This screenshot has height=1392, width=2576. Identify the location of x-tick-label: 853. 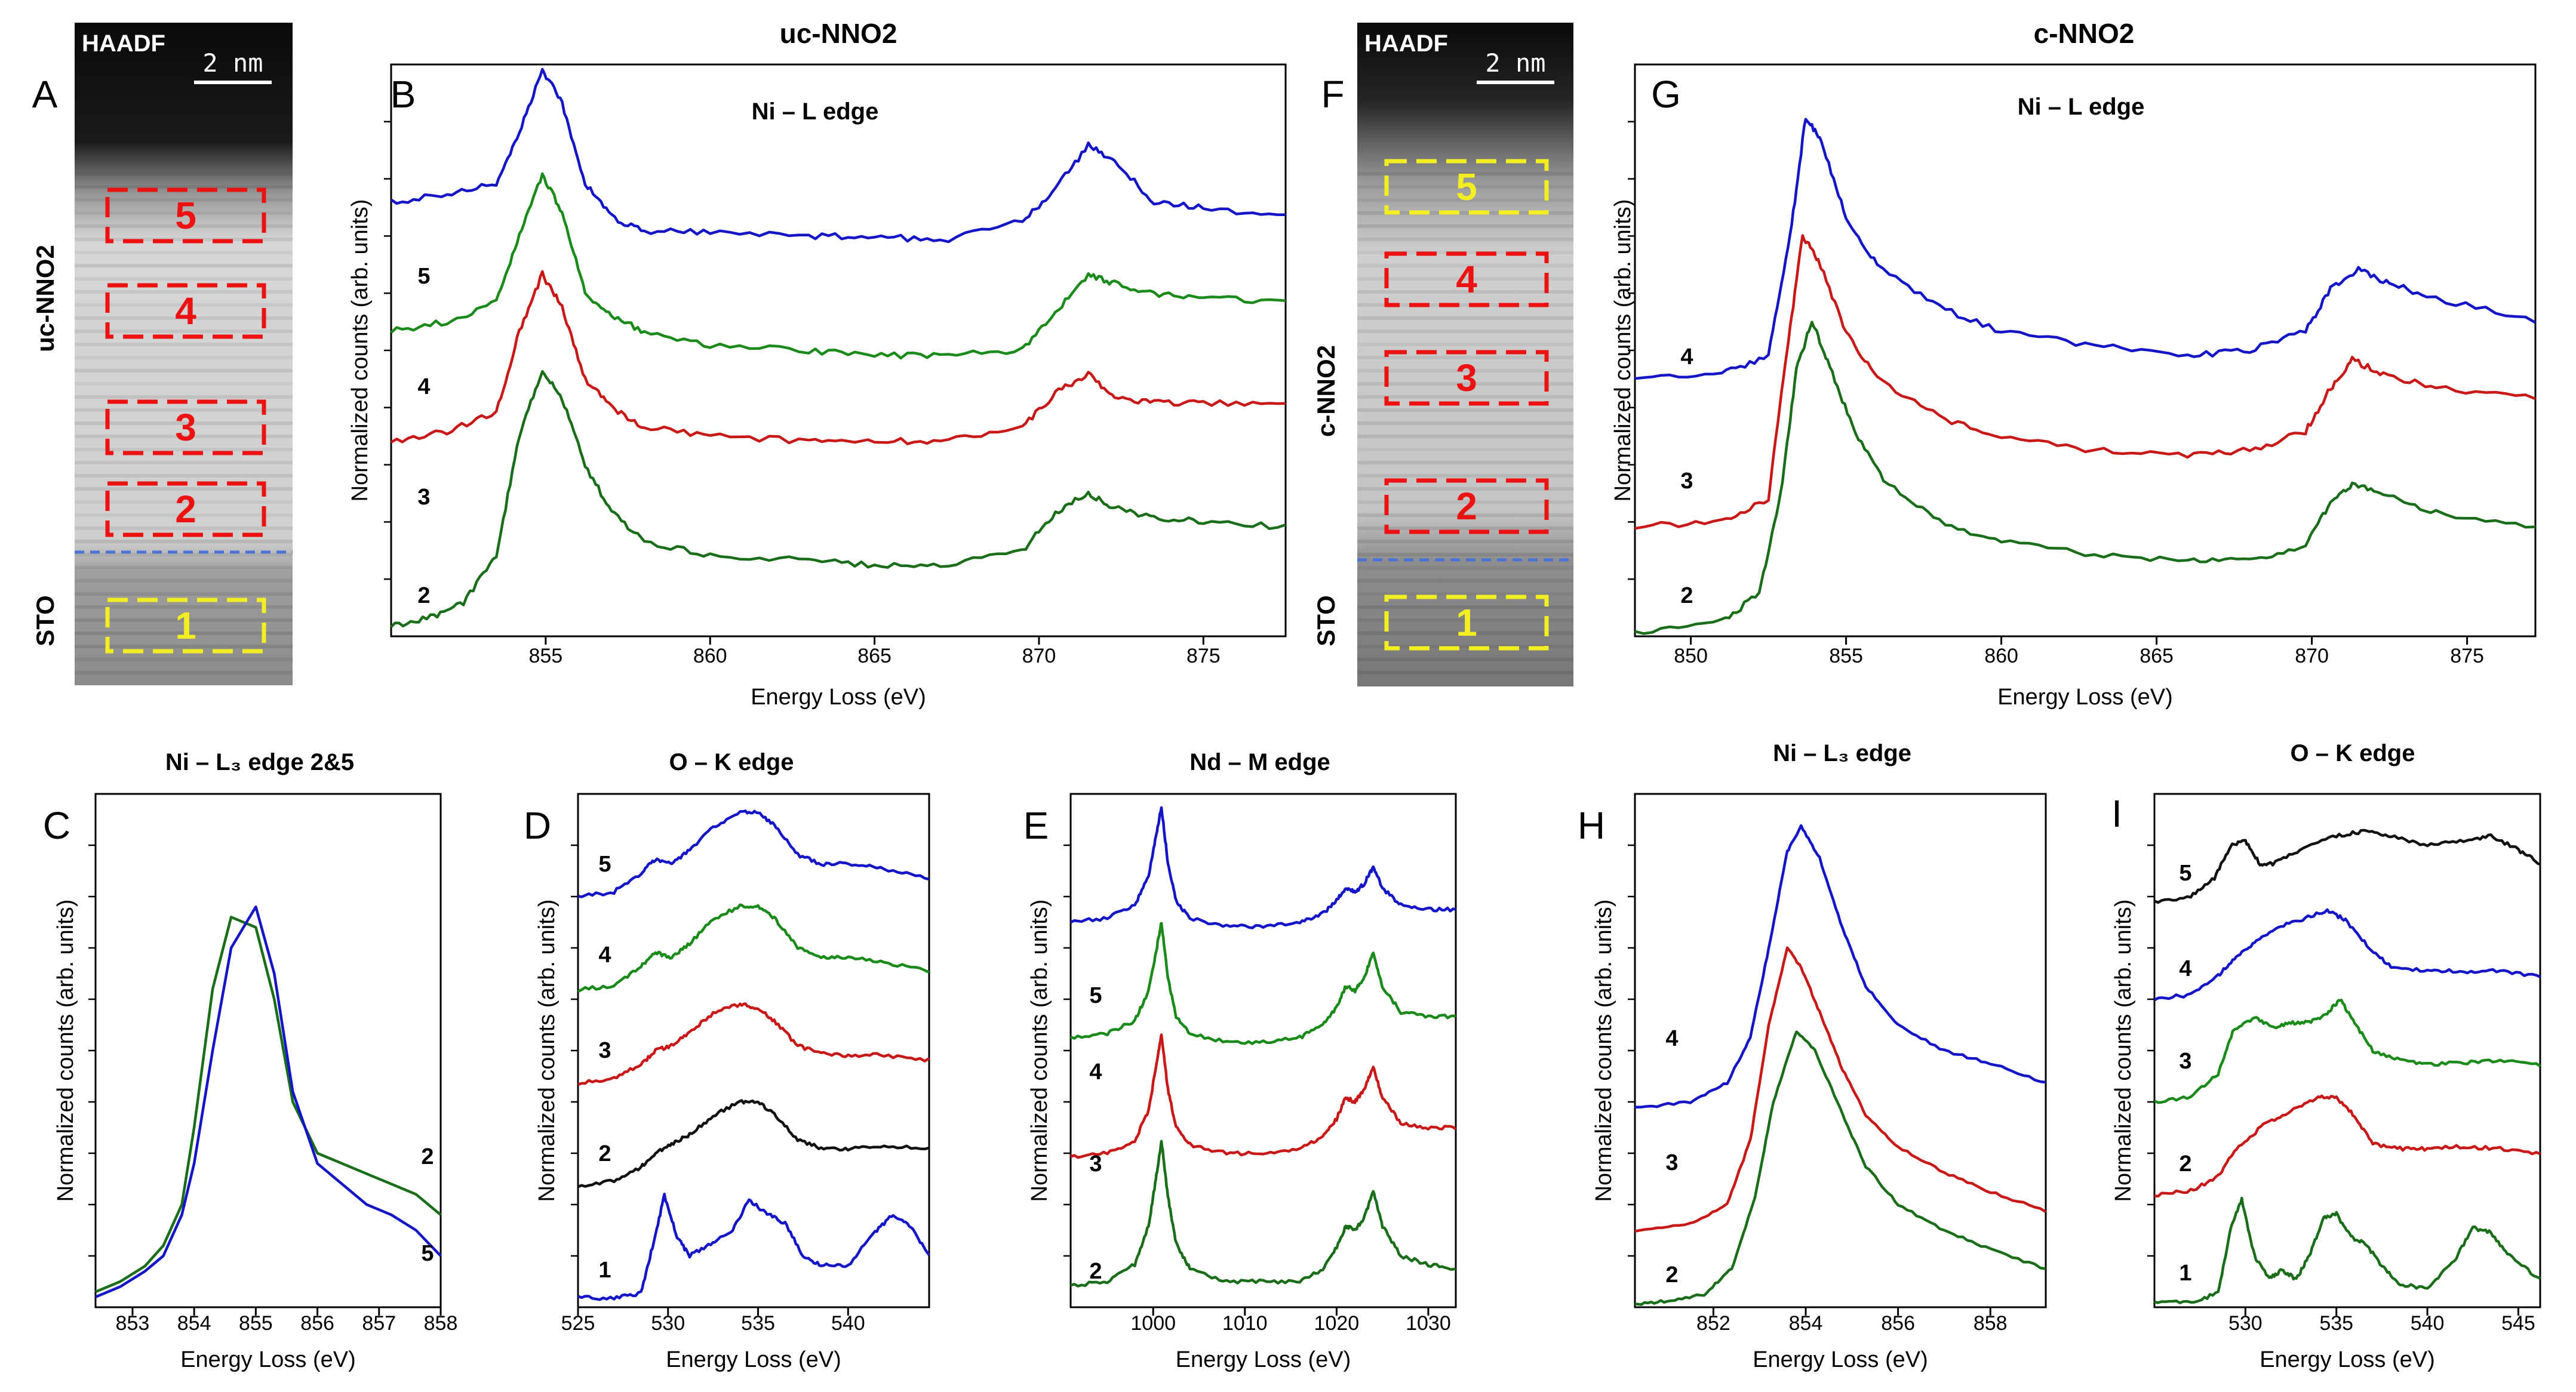
(133, 1323).